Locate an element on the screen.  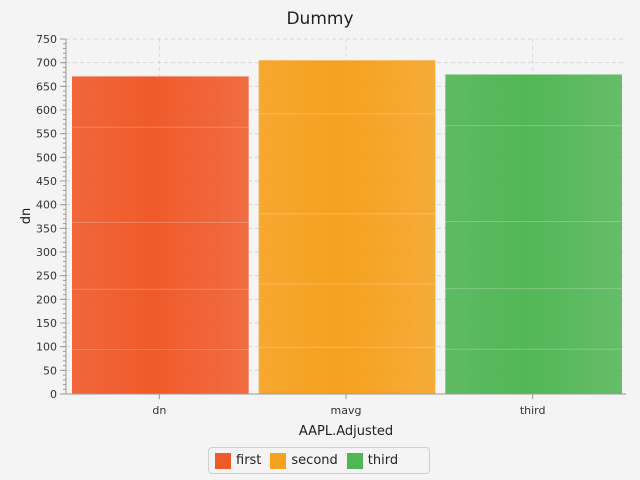
y-tick-label: 250 is located at coordinates (46, 276).